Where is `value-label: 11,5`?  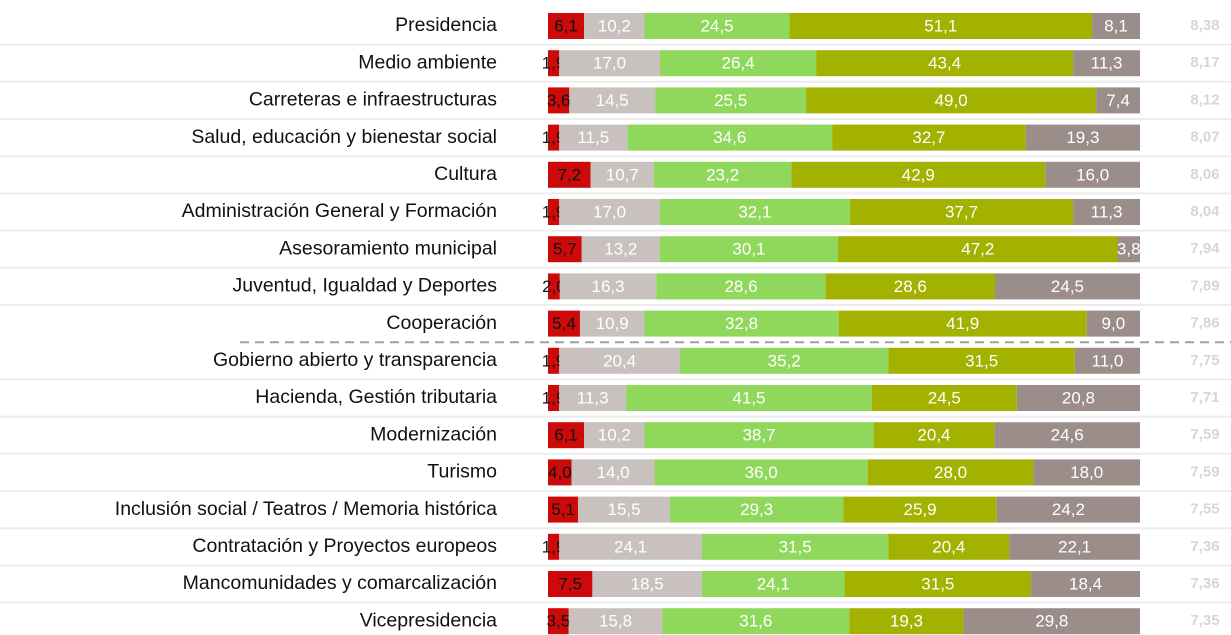
value-label: 11,5 is located at coordinates (593, 137).